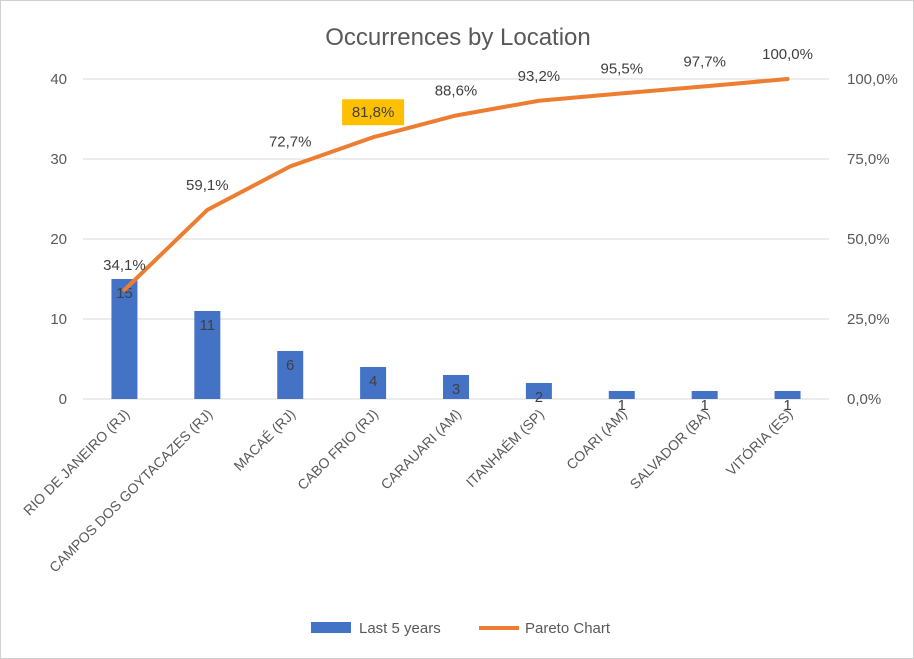 The height and width of the screenshot is (659, 914). Describe the element at coordinates (456, 389) in the screenshot. I see `bar-value-label: 3` at that location.